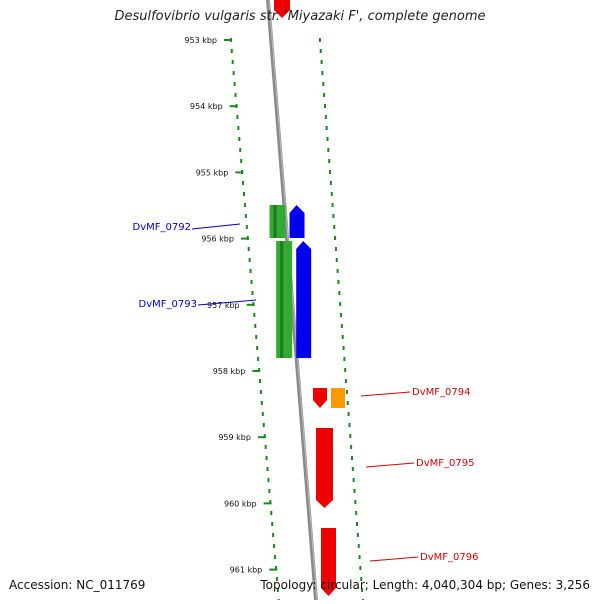 Image resolution: width=600 pixels, height=604 pixels. What do you see at coordinates (441, 392) in the screenshot?
I see `gene-label-dvmf_0794: DvMF_0794` at bounding box center [441, 392].